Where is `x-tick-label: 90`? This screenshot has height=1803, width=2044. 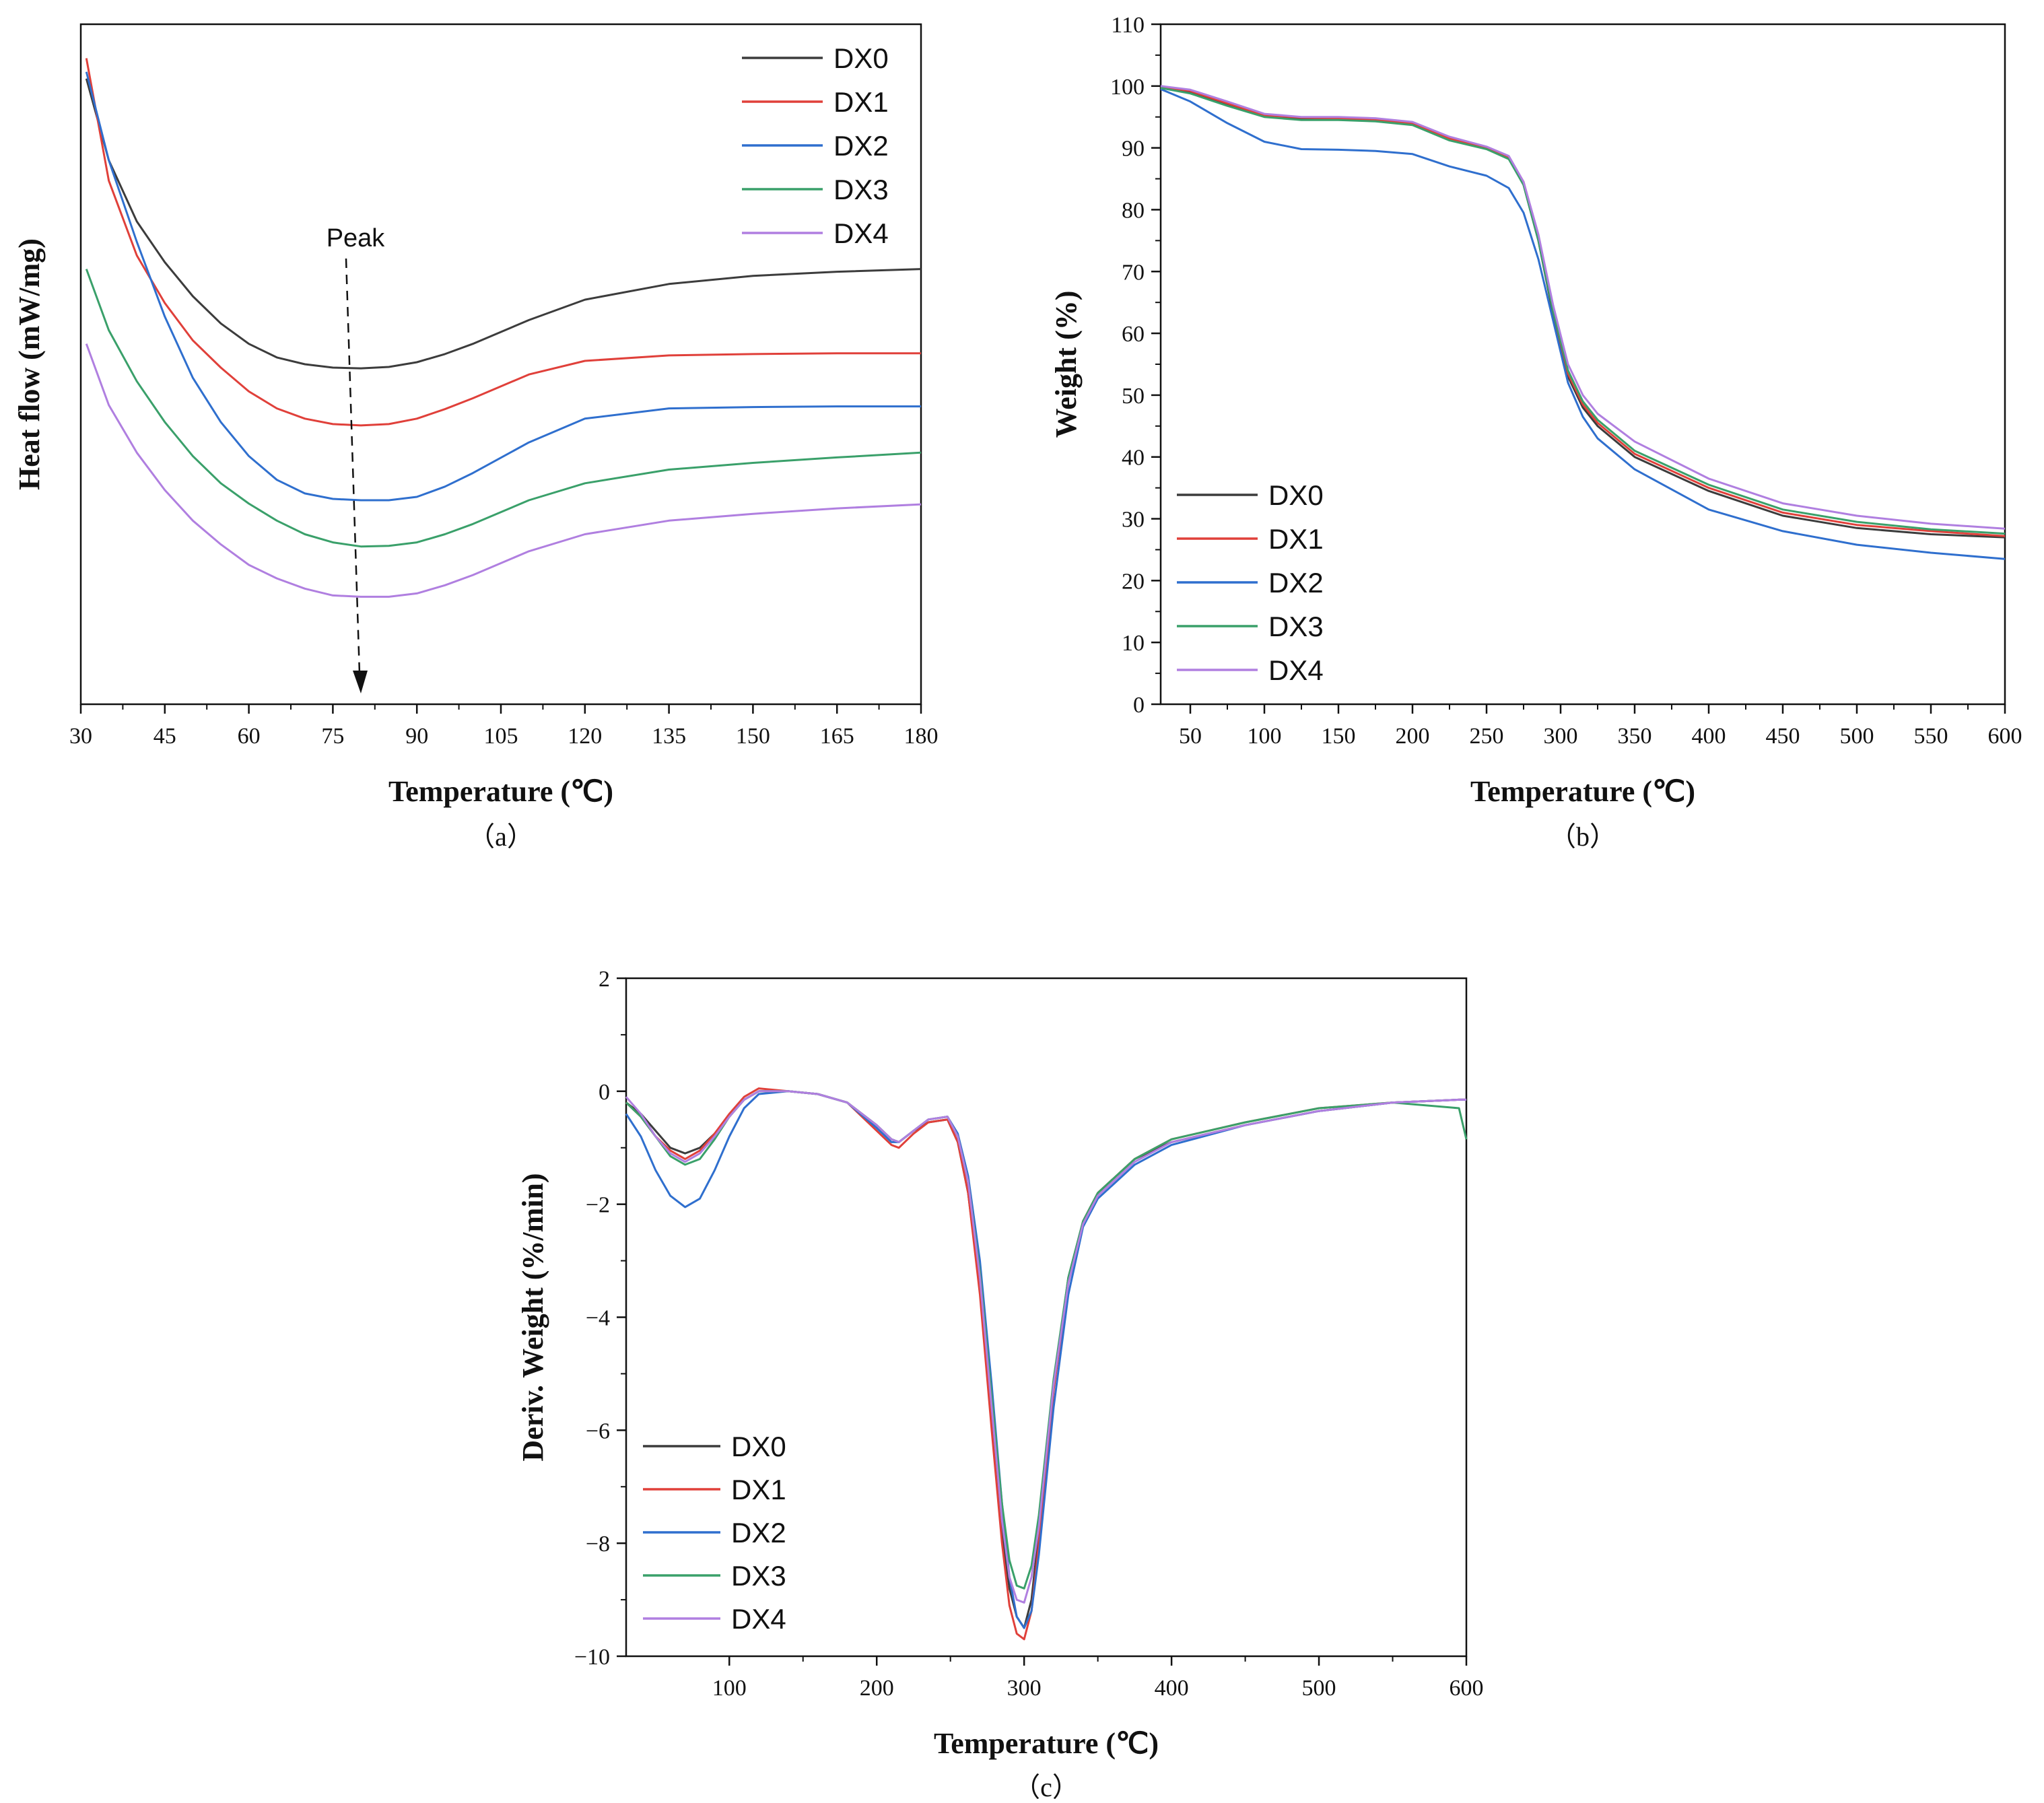 x-tick-label: 90 is located at coordinates (416, 736).